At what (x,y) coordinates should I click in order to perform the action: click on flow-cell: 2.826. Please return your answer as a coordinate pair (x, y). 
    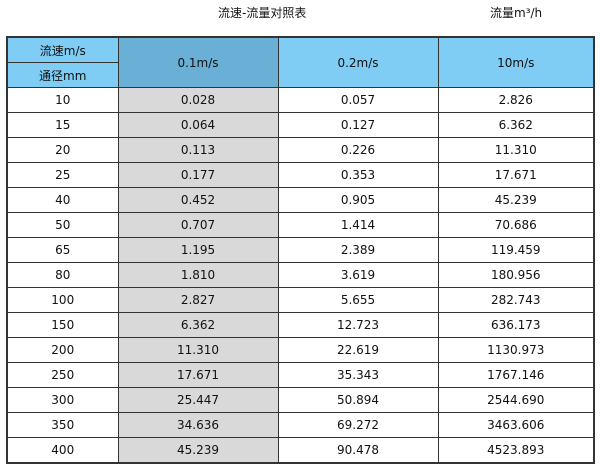
    Looking at the image, I should click on (516, 100).